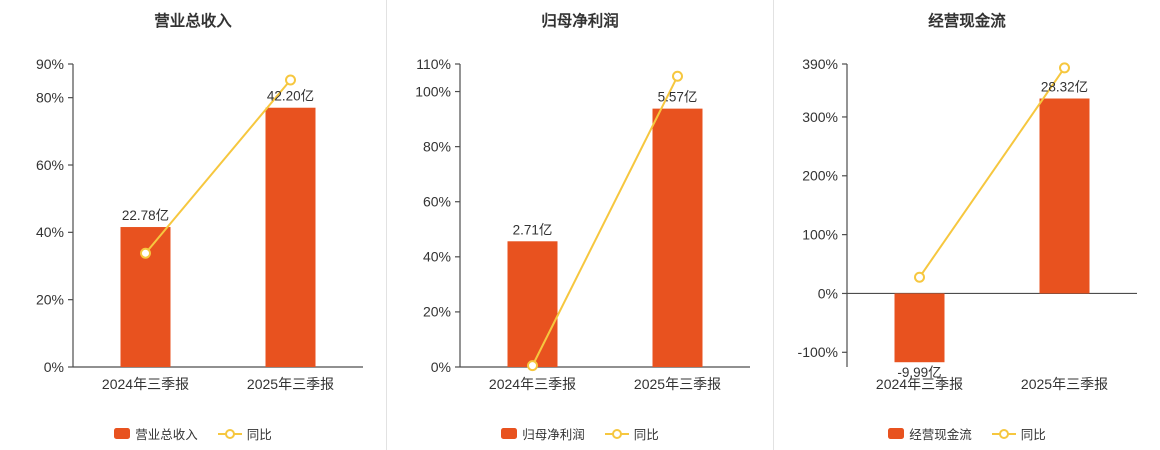  Describe the element at coordinates (940, 435) in the screenshot. I see `legend-label-cash-flow: 经营现金流` at that location.